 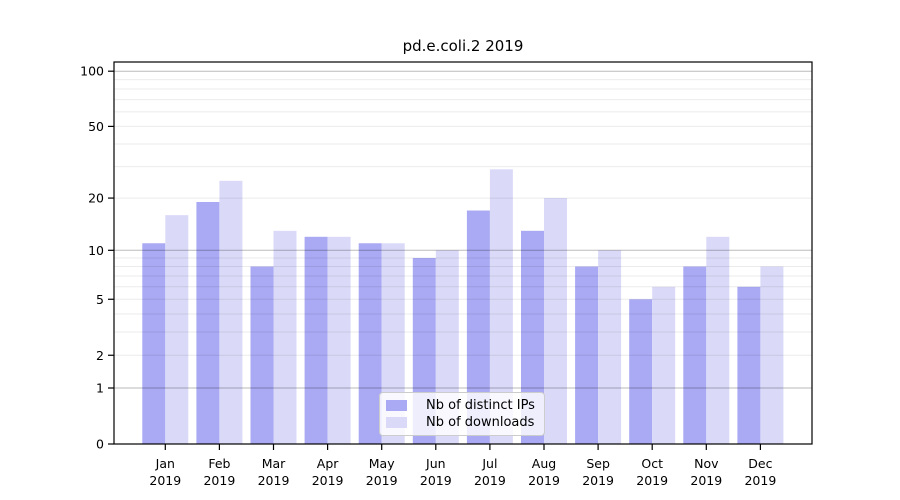 What do you see at coordinates (772, 355) in the screenshot?
I see `bar-downloads-dec` at bounding box center [772, 355].